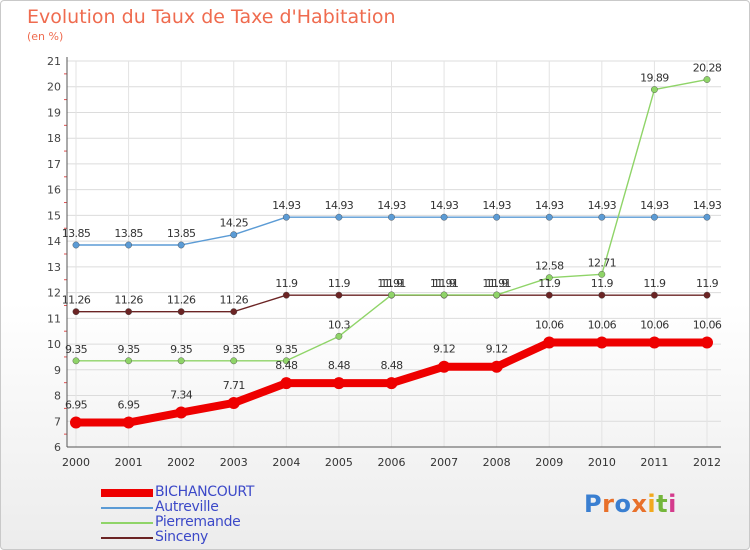 This screenshot has width=750, height=550. Describe the element at coordinates (57, 421) in the screenshot. I see `y-tick-label: 7` at that location.